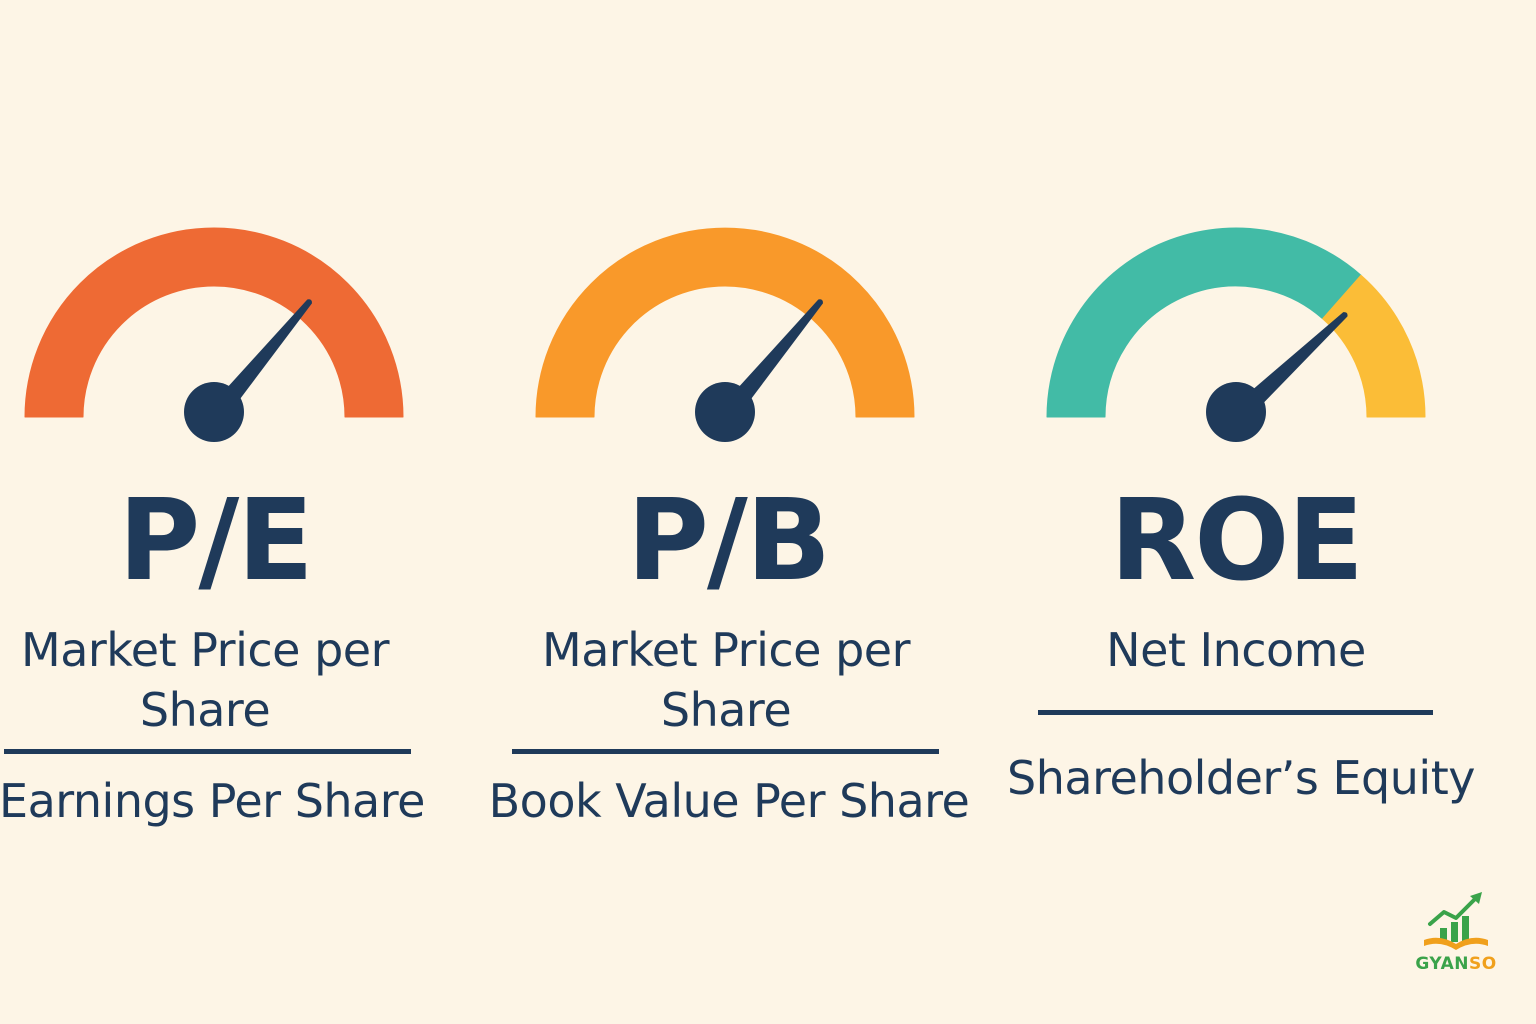 The height and width of the screenshot is (1024, 1536). What do you see at coordinates (1442, 964) in the screenshot?
I see `logo-text-part1: GYAN` at bounding box center [1442, 964].